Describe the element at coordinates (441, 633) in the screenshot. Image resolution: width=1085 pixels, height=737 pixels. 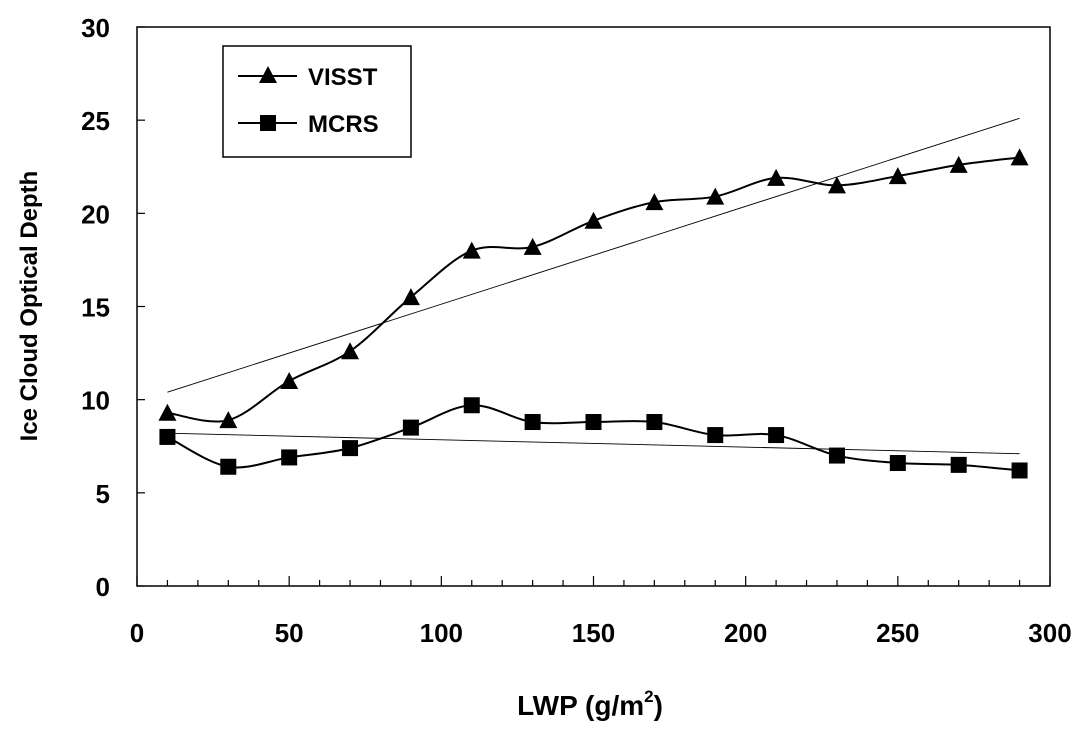
I see `x-tick-label: 100` at that location.